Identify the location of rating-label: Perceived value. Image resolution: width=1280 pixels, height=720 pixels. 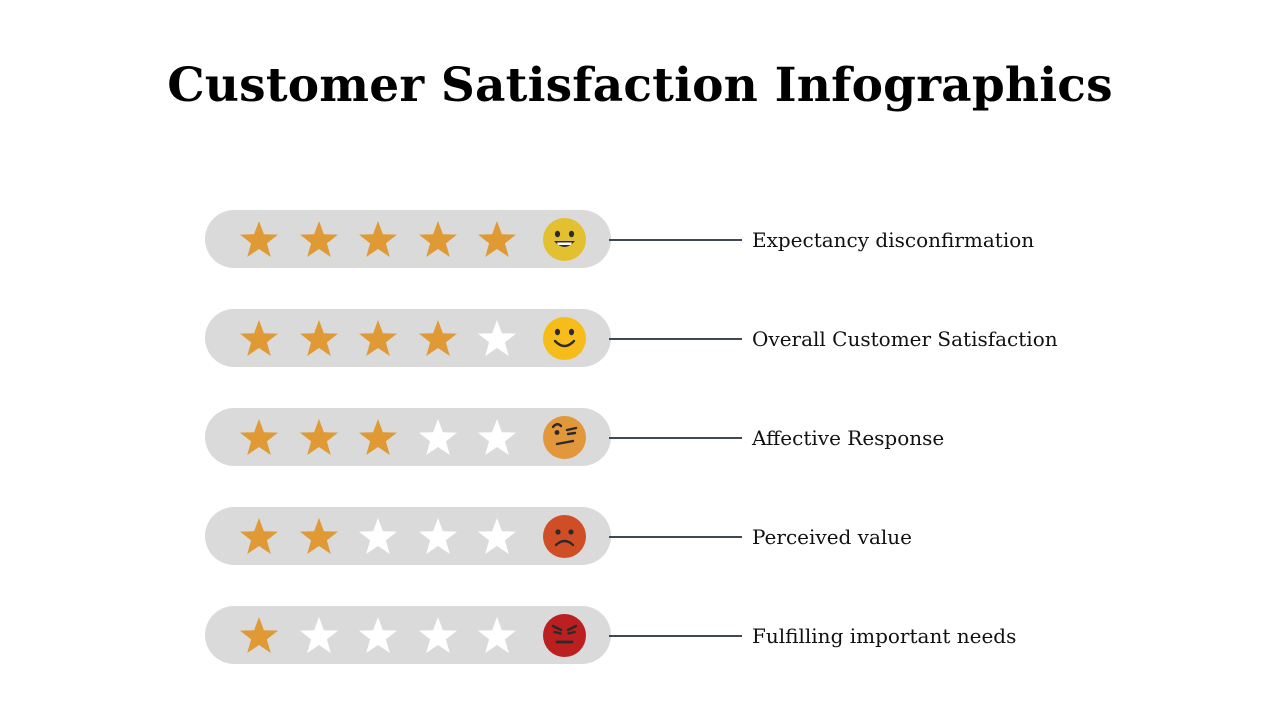
(832, 537).